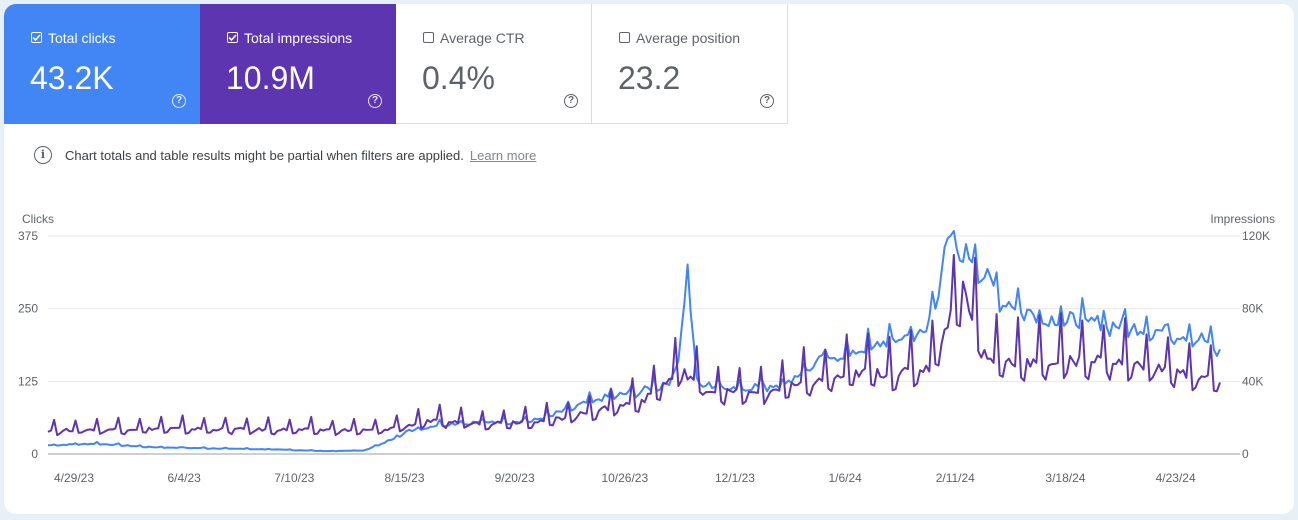  I want to click on x-axis-tick: 9/20/23, so click(515, 478).